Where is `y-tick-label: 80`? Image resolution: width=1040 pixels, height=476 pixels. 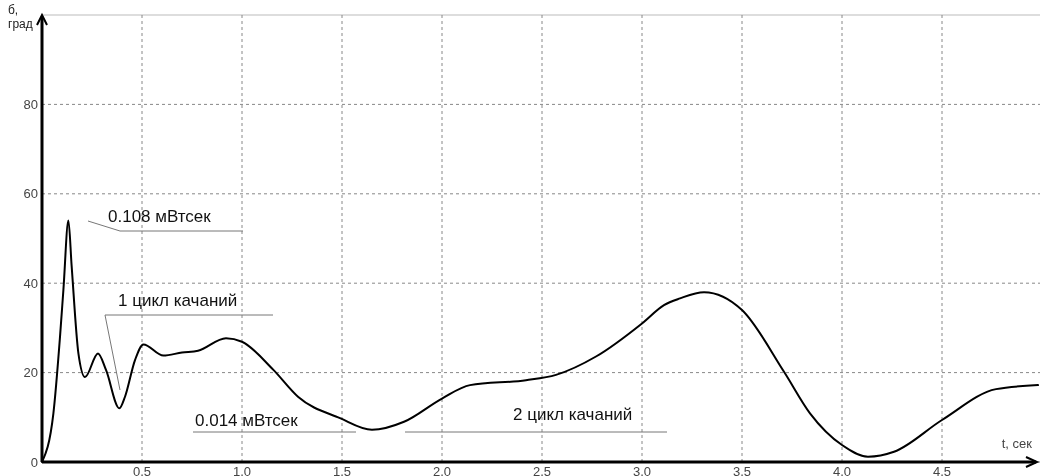
y-tick-label: 80 is located at coordinates (30, 104).